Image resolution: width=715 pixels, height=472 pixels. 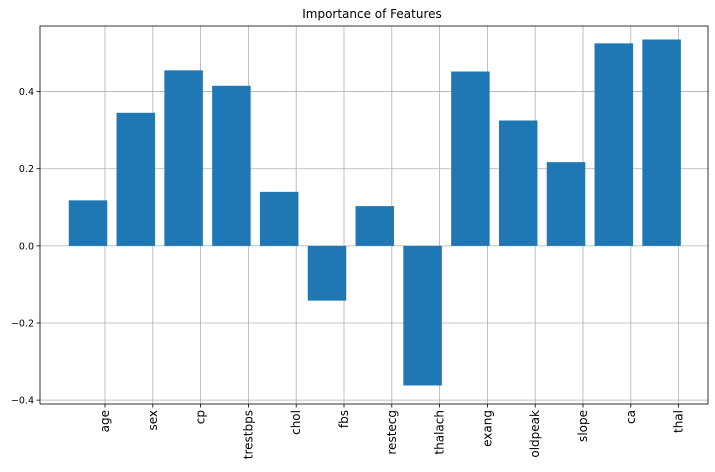 I want to click on chart-title: Importance of Features, so click(x=372, y=14).